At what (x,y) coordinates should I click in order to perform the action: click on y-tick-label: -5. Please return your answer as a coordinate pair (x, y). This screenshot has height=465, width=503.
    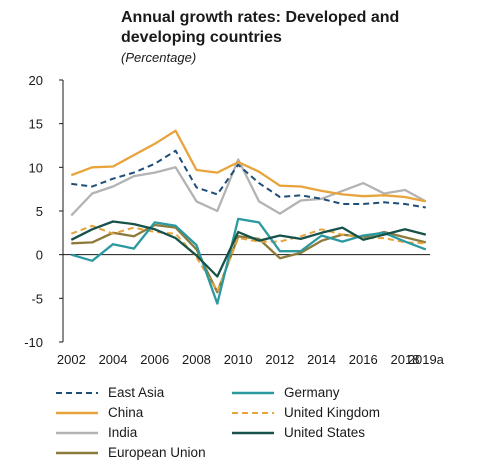
    Looking at the image, I should click on (37, 298).